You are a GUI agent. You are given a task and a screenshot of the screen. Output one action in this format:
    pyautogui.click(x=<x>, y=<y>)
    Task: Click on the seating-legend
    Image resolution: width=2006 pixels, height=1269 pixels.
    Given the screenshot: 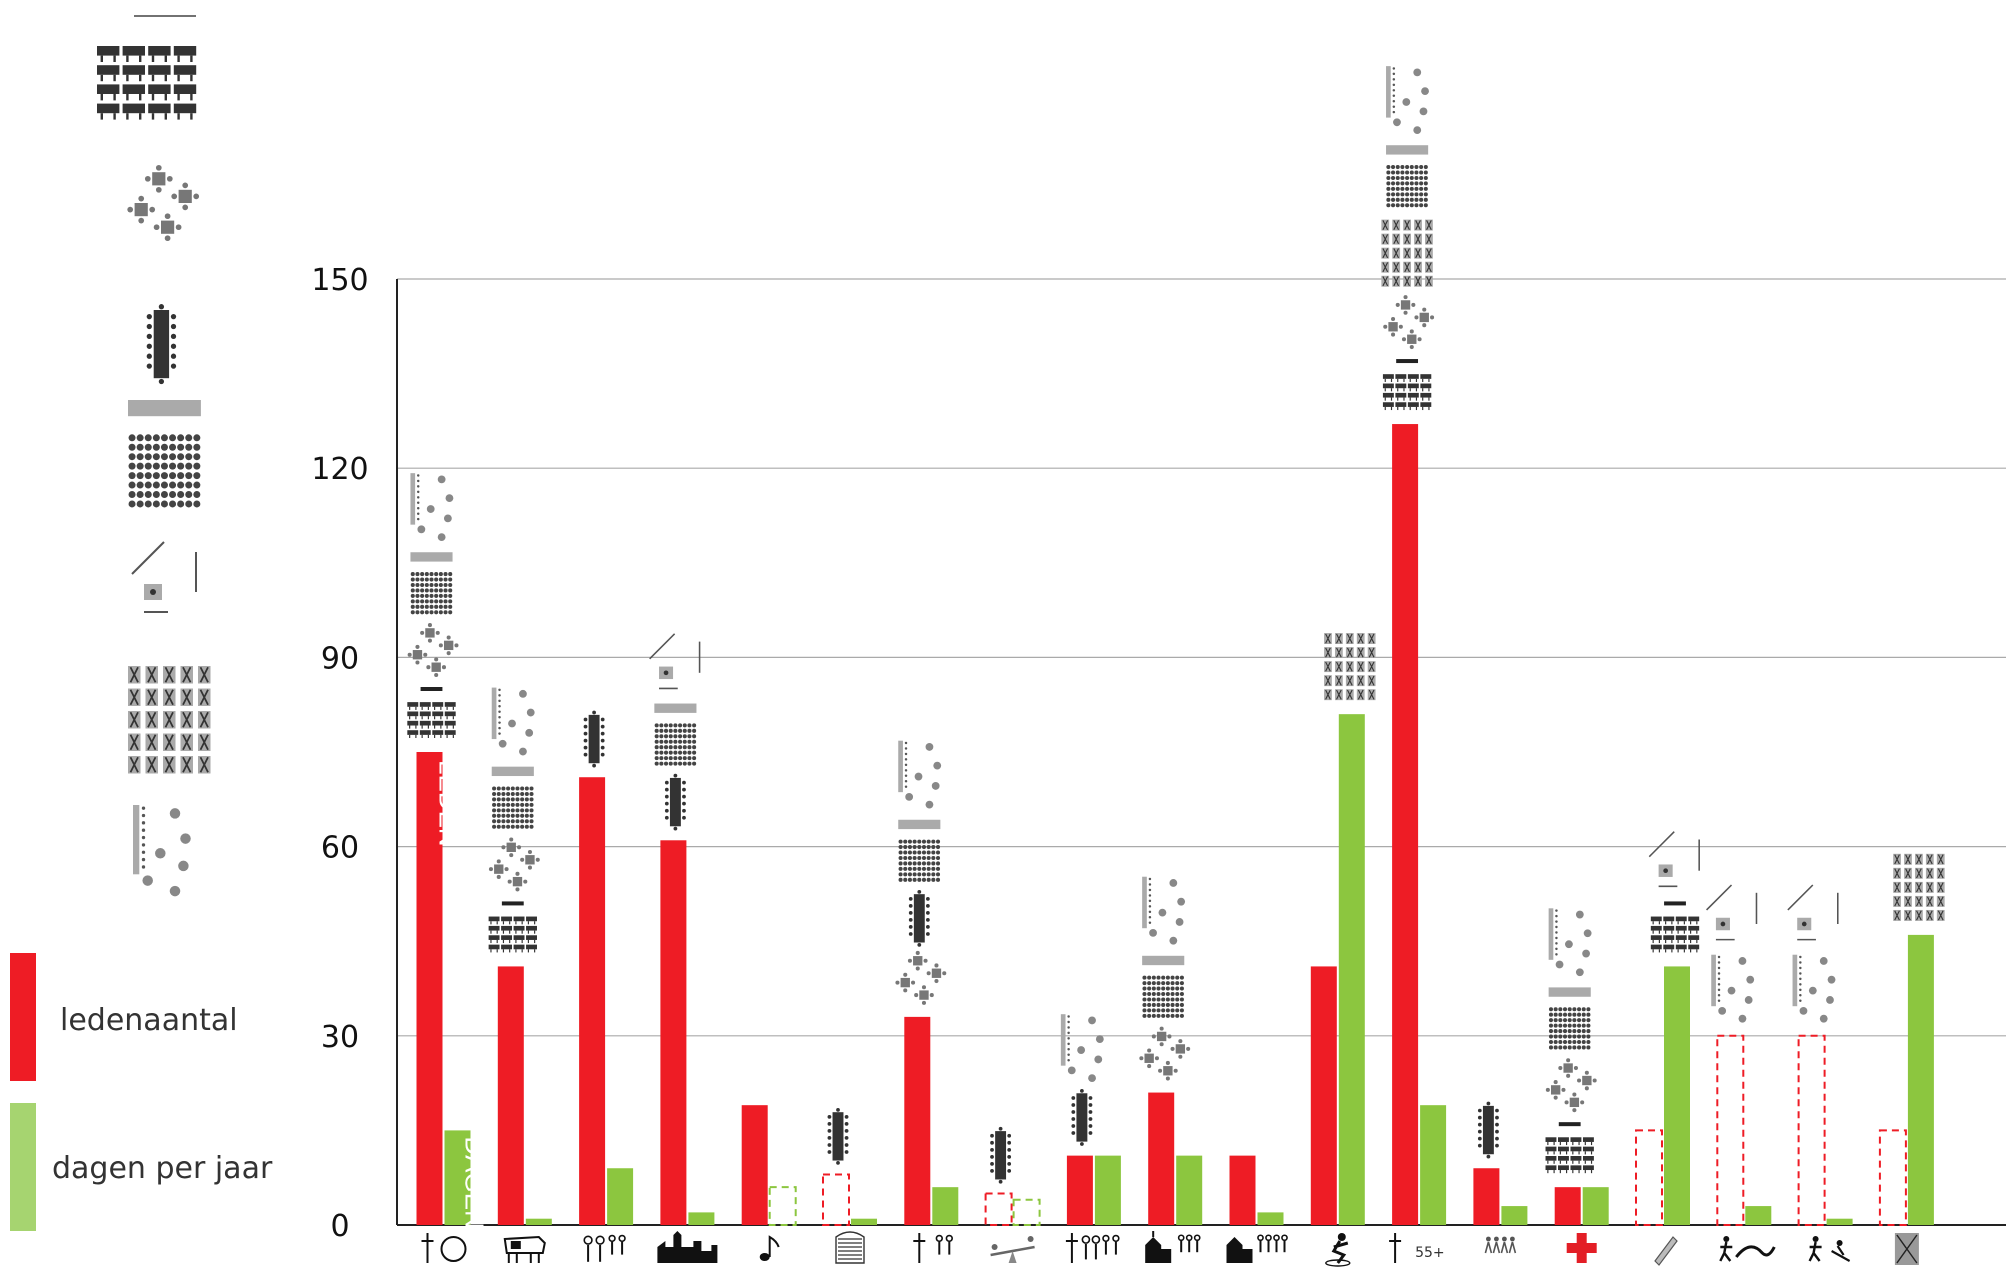 What is the action you would take?
    pyautogui.click(x=153, y=456)
    